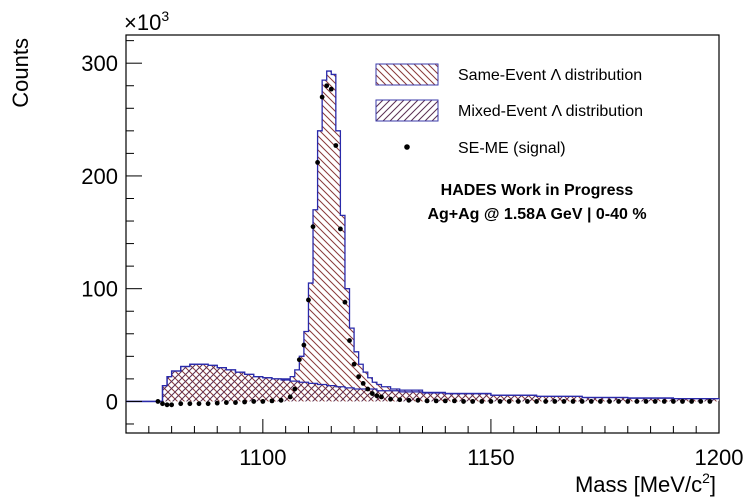  Describe the element at coordinates (490, 457) in the screenshot. I see `x-tick-label: 1150` at that location.